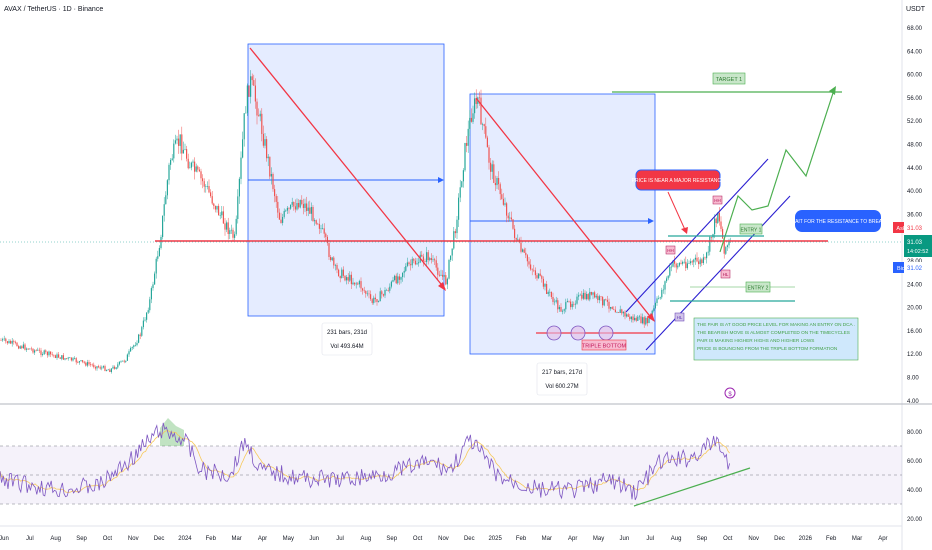 The width and height of the screenshot is (932, 550). Describe the element at coordinates (729, 78) in the screenshot. I see `target-label-box` at that location.